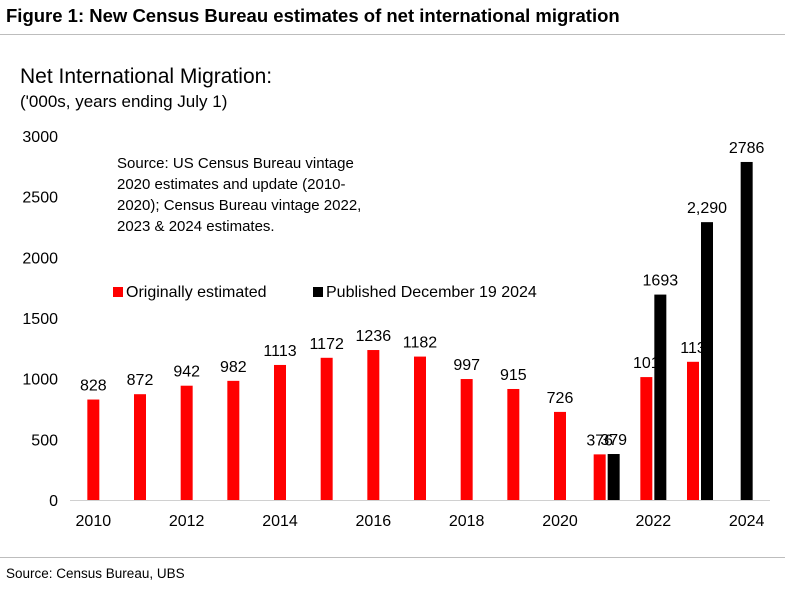 This screenshot has width=785, height=591. Describe the element at coordinates (420, 515) in the screenshot. I see `x-axis: 2010 2012 2014 2016 2018 2020 2022 2024` at that location.